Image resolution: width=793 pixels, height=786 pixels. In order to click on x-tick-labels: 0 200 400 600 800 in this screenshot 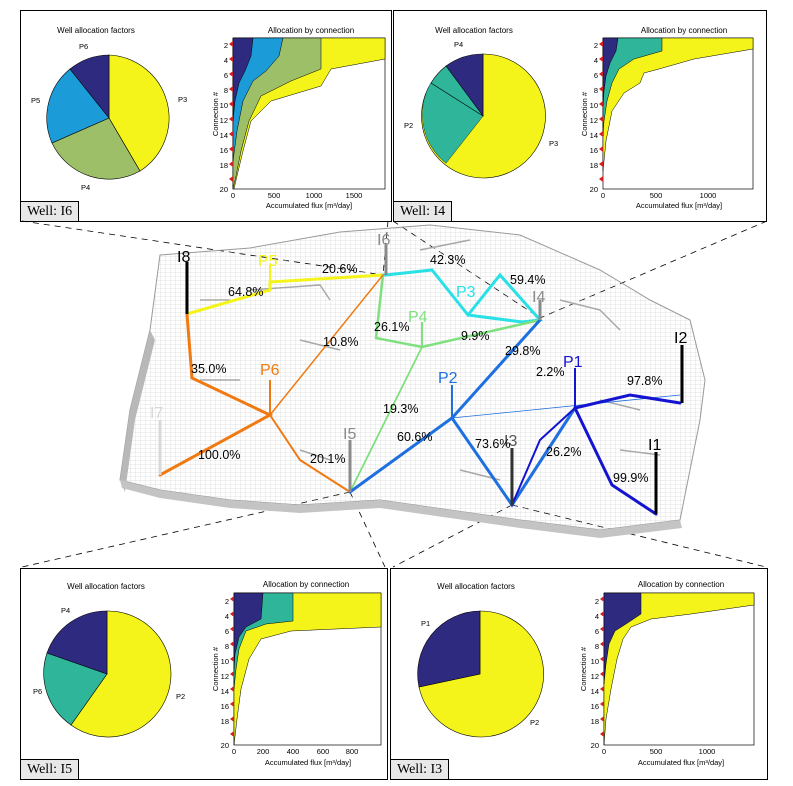, I will do `click(295, 751)`.